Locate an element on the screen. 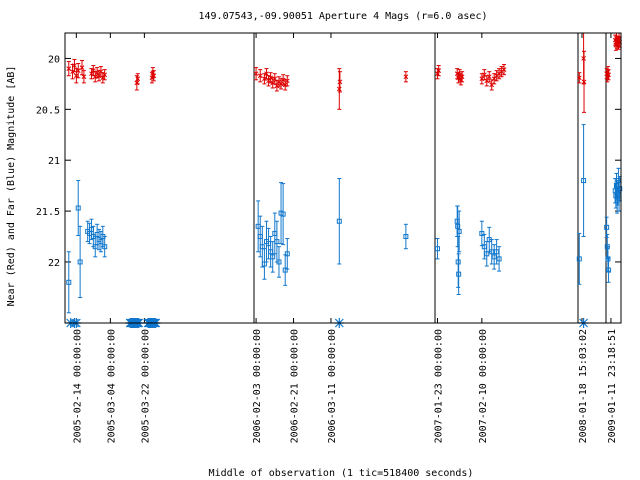  x-tick-label: 2005-03-04 00:00:00 is located at coordinates (111, 386).